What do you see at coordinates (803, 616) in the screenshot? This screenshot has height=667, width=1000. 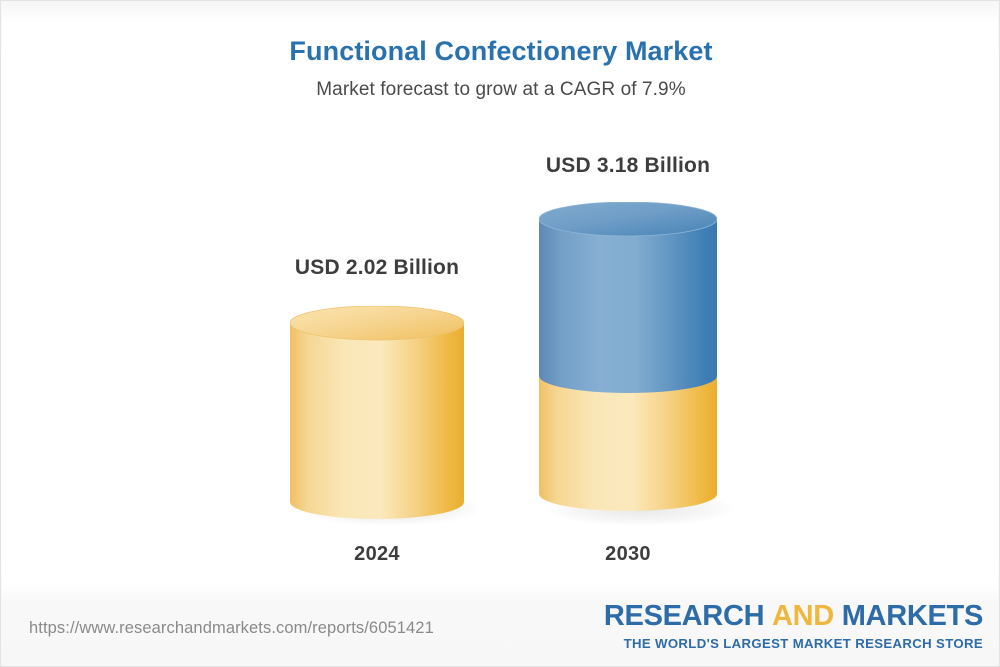 I see `logo-word-and: AND` at bounding box center [803, 616].